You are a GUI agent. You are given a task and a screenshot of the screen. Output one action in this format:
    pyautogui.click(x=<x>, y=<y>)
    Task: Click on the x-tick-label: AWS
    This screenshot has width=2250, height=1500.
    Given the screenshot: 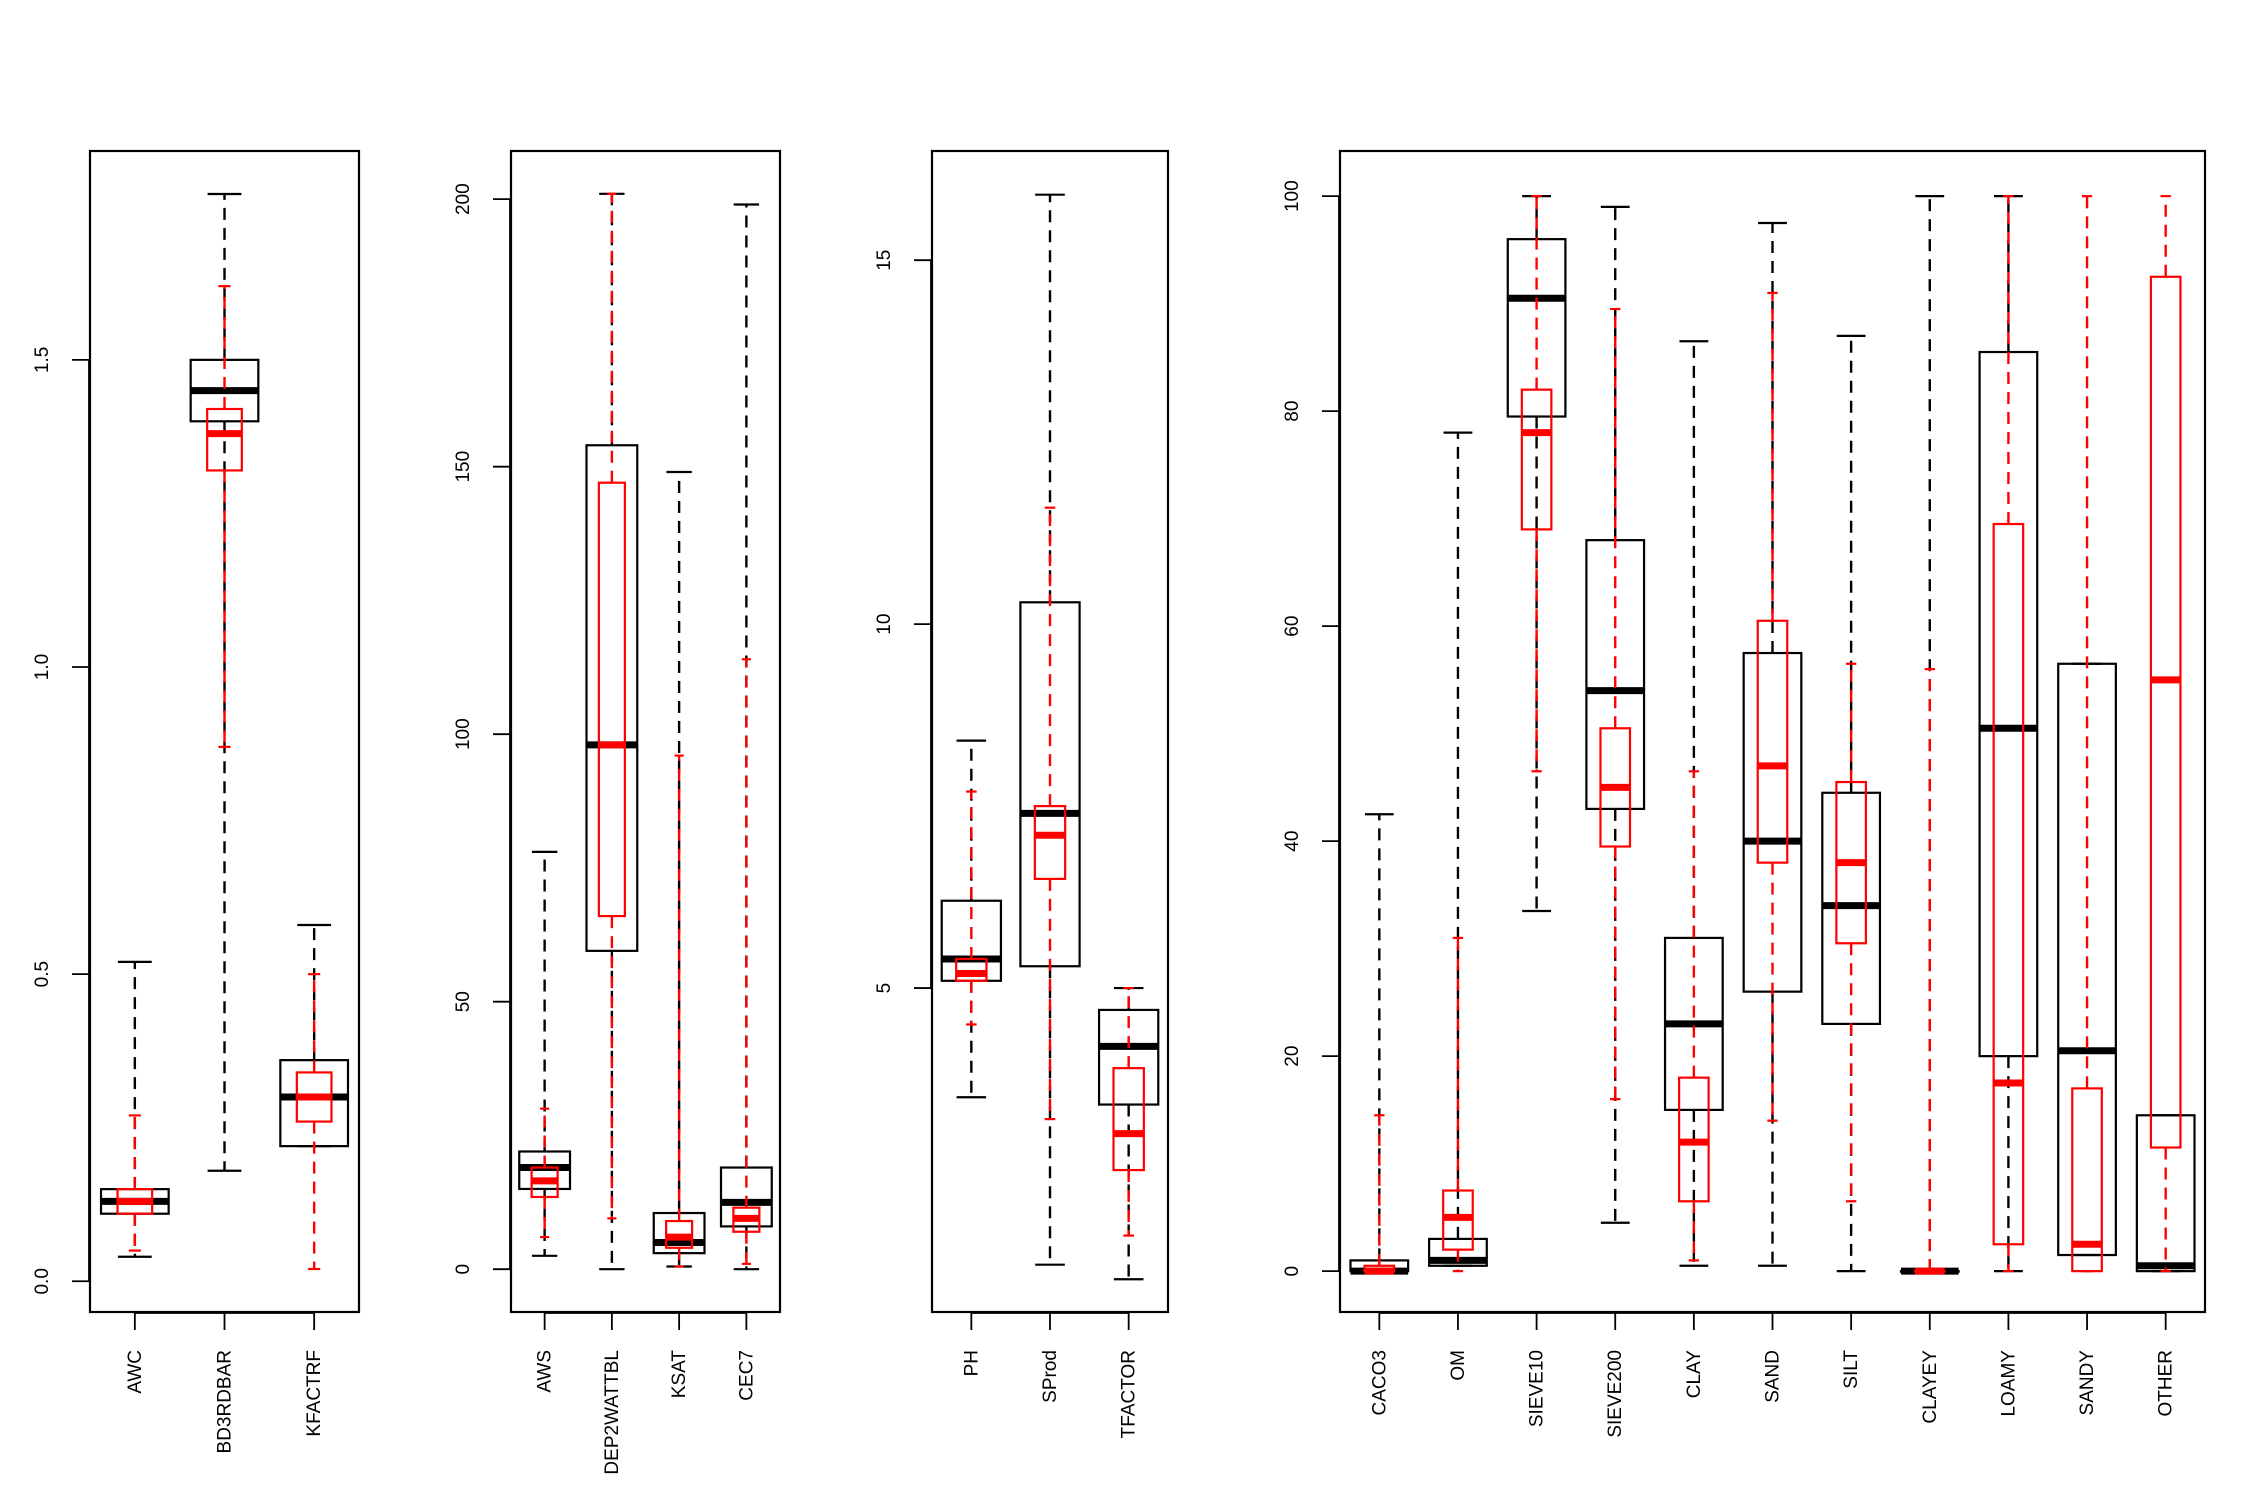 What is the action you would take?
    pyautogui.click(x=545, y=1371)
    